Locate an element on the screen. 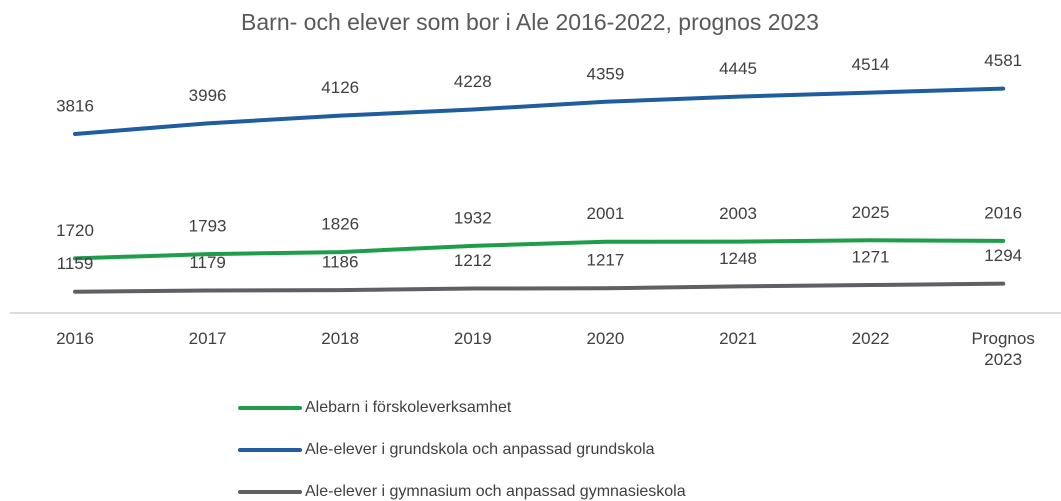  x-tick-label: 2018 is located at coordinates (340, 338).